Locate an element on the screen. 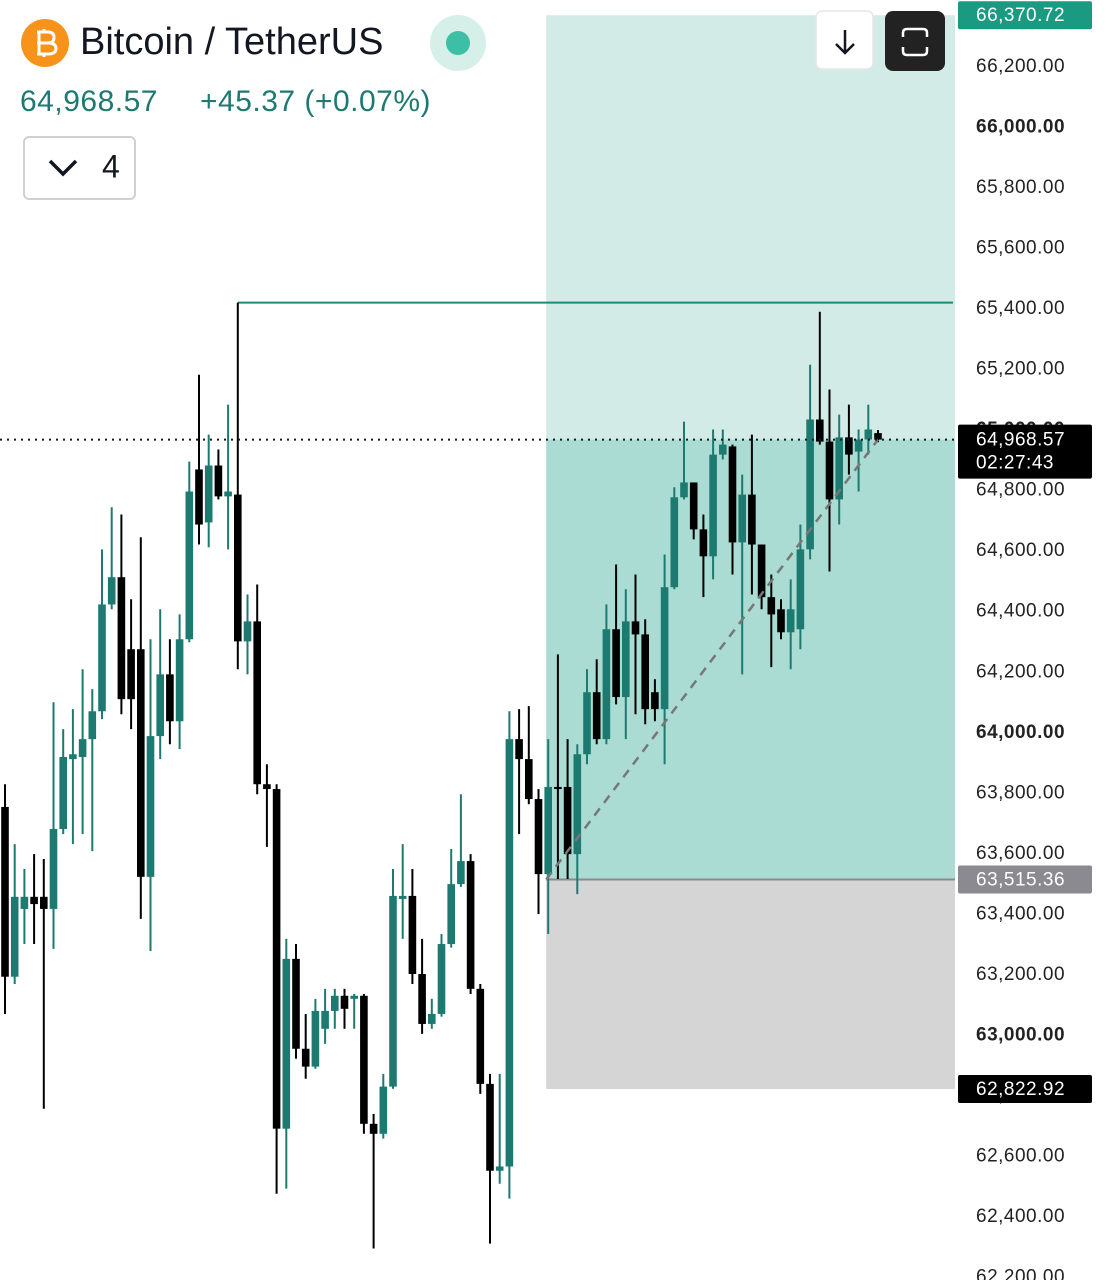 The width and height of the screenshot is (1112, 1280). interval-count: 4 is located at coordinates (111, 166).